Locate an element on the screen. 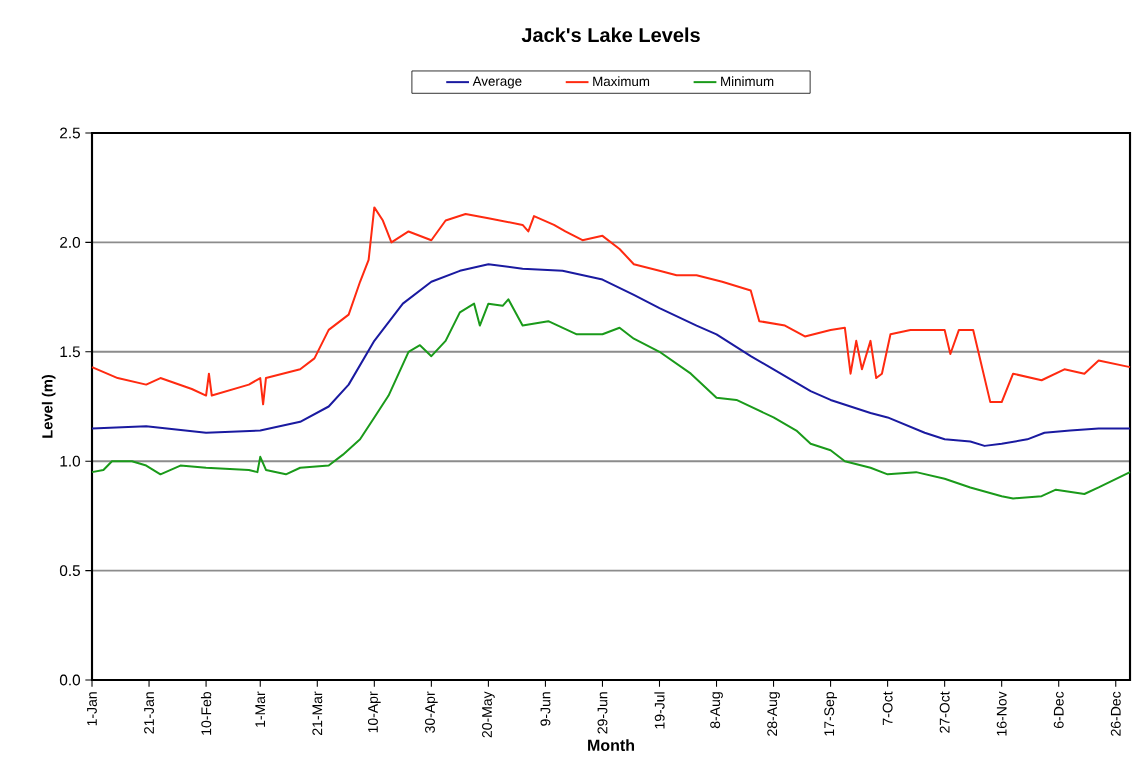 The width and height of the screenshot is (1144, 783). x-tick-label: 30-Apr is located at coordinates (431, 712).